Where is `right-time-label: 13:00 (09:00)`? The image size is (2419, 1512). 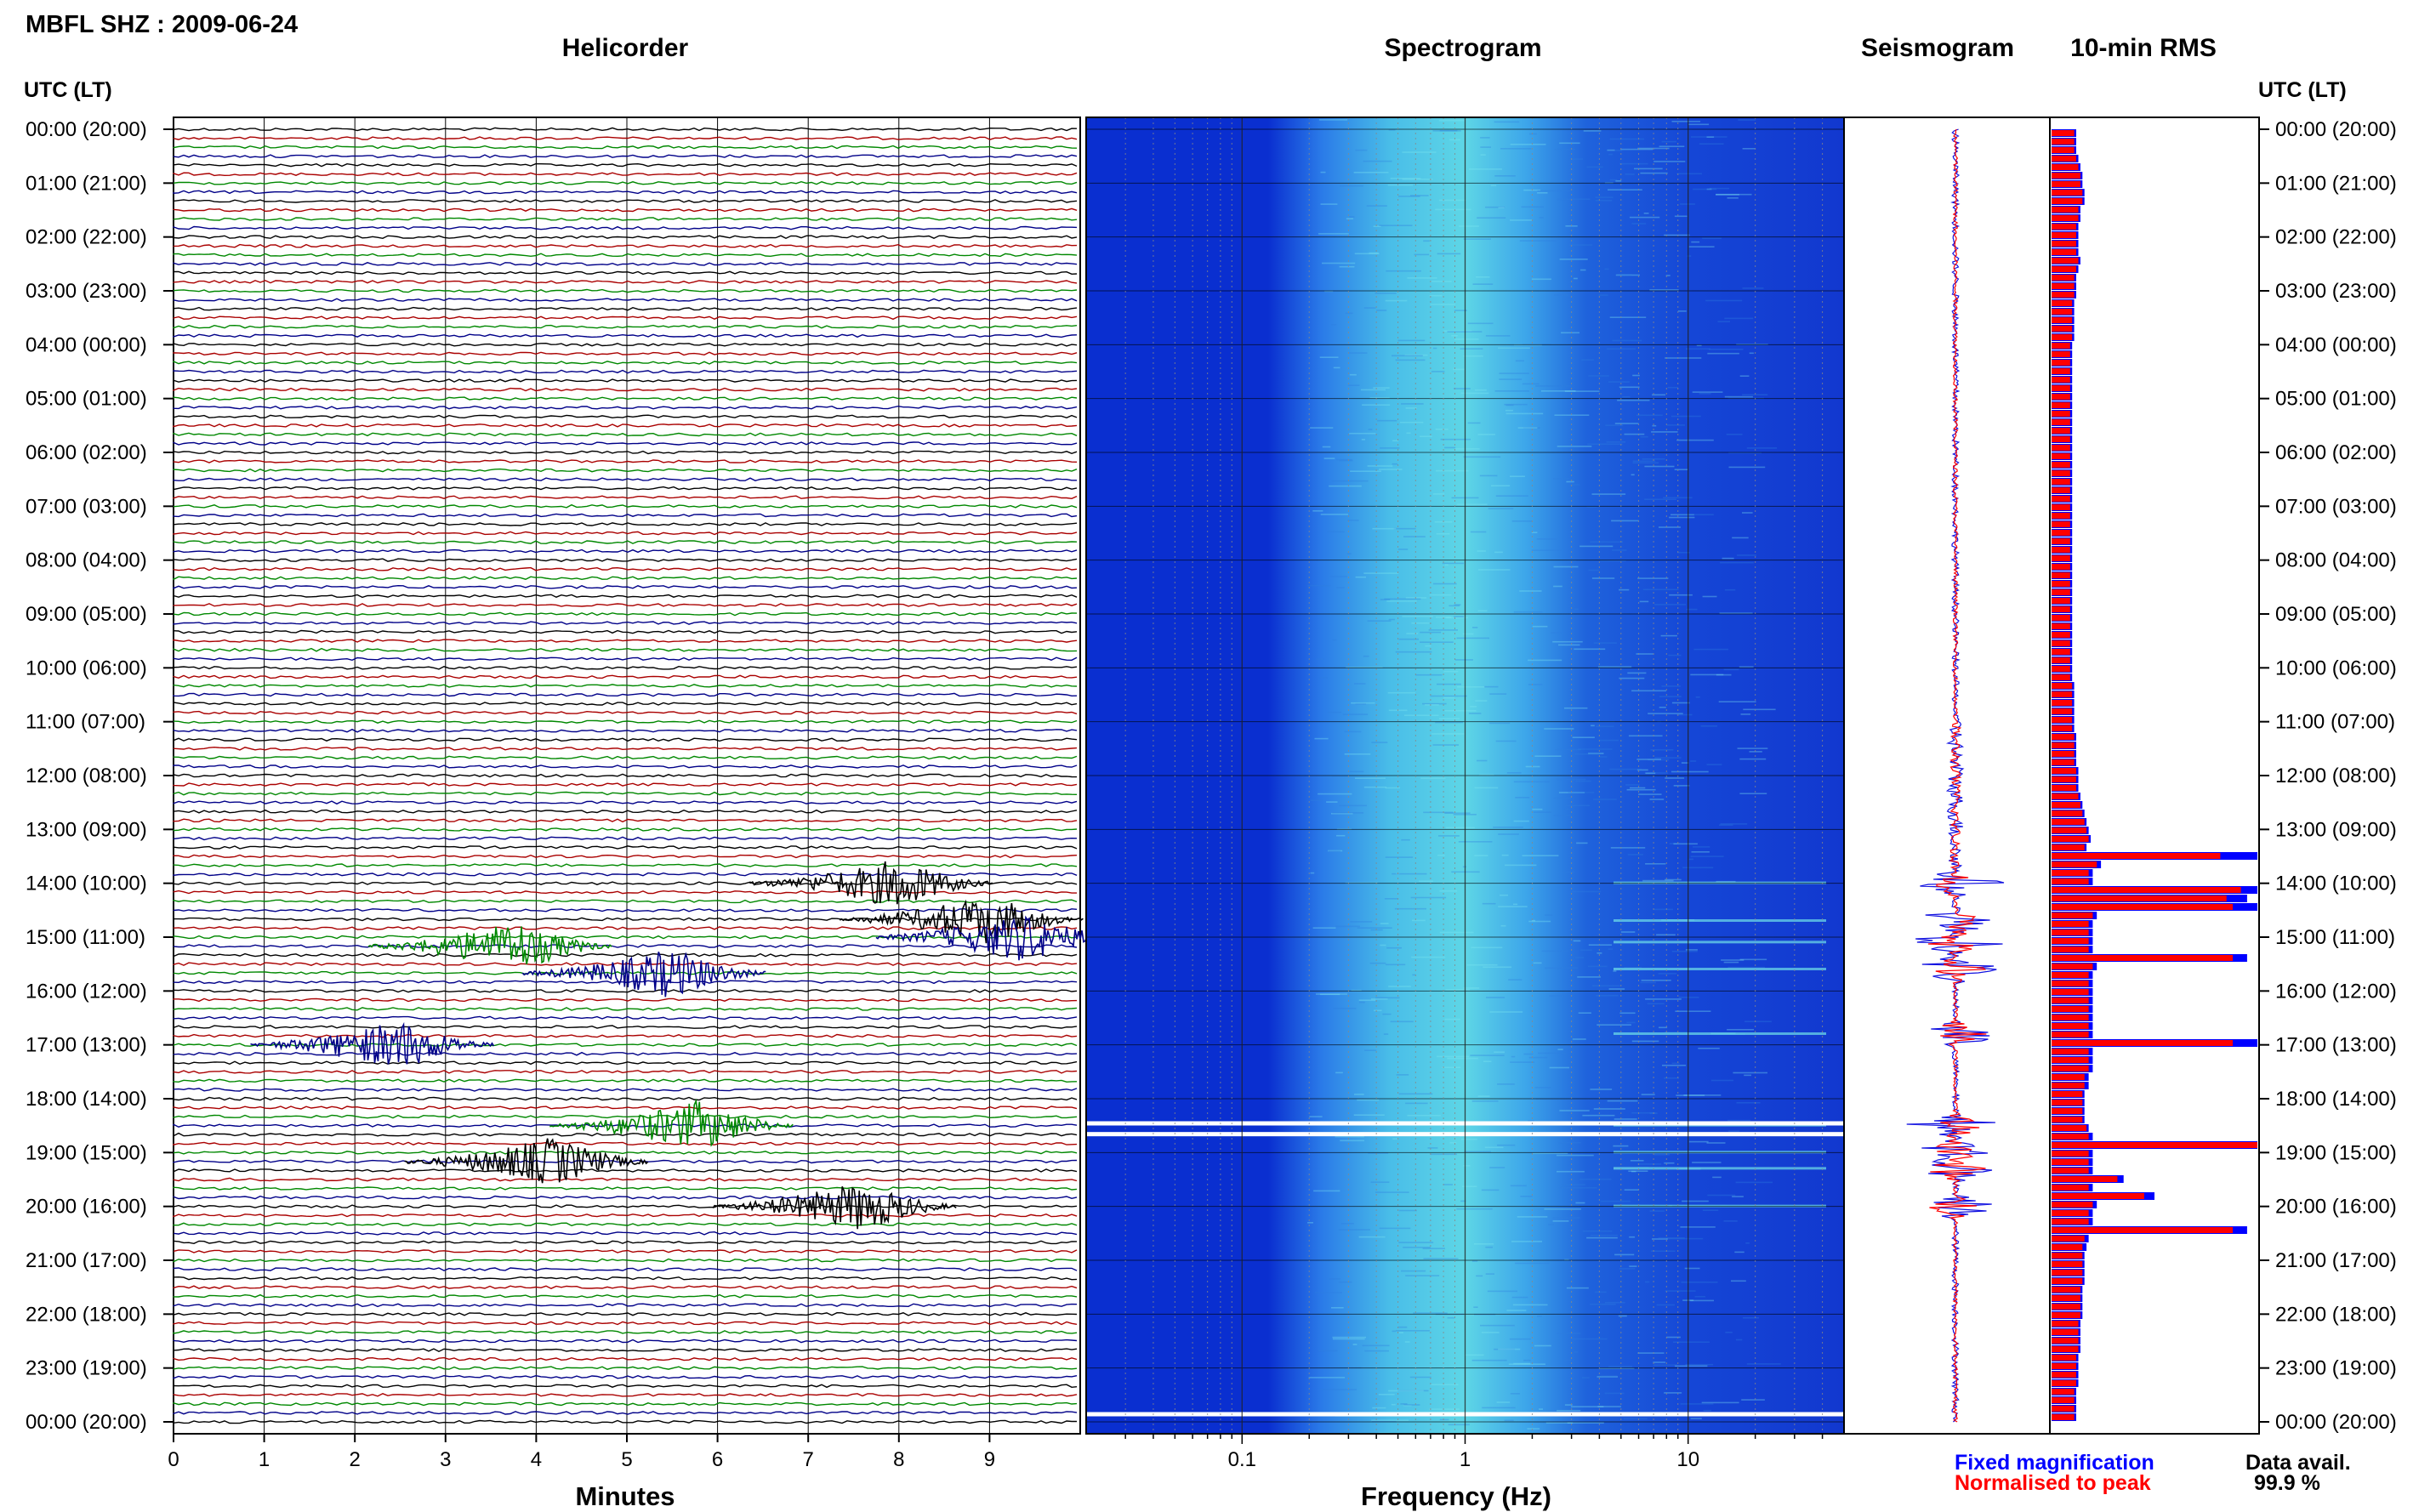
right-time-label: 13:00 (09:00) is located at coordinates (2336, 829).